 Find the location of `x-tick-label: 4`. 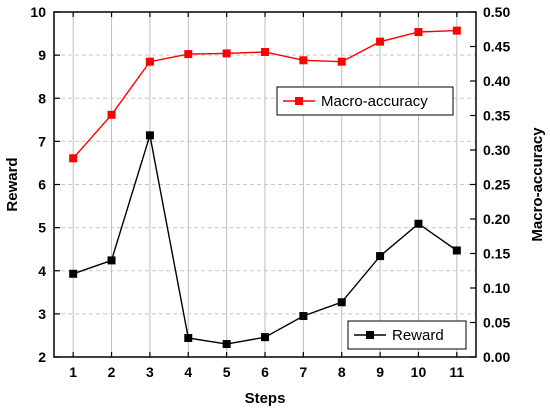

x-tick-label: 4 is located at coordinates (188, 372).